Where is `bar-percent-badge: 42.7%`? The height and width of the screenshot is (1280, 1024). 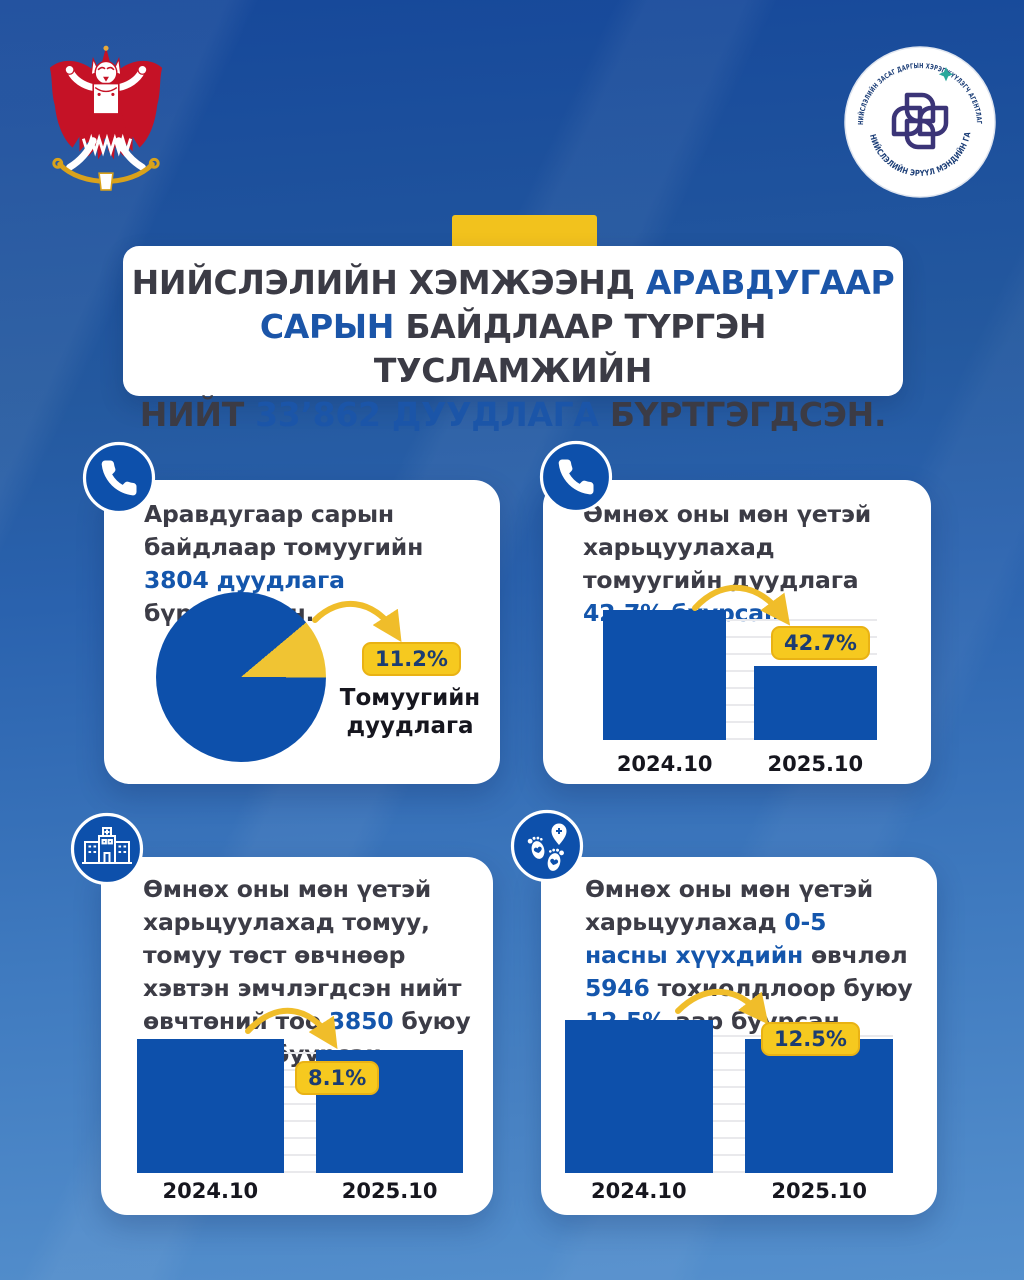
bar-percent-badge: 42.7% is located at coordinates (820, 643).